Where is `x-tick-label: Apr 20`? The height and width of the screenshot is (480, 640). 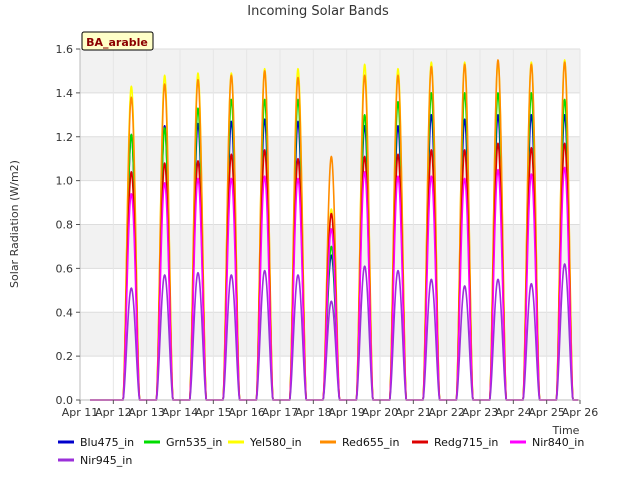
x-tick-label: Apr 20 is located at coordinates (380, 412).